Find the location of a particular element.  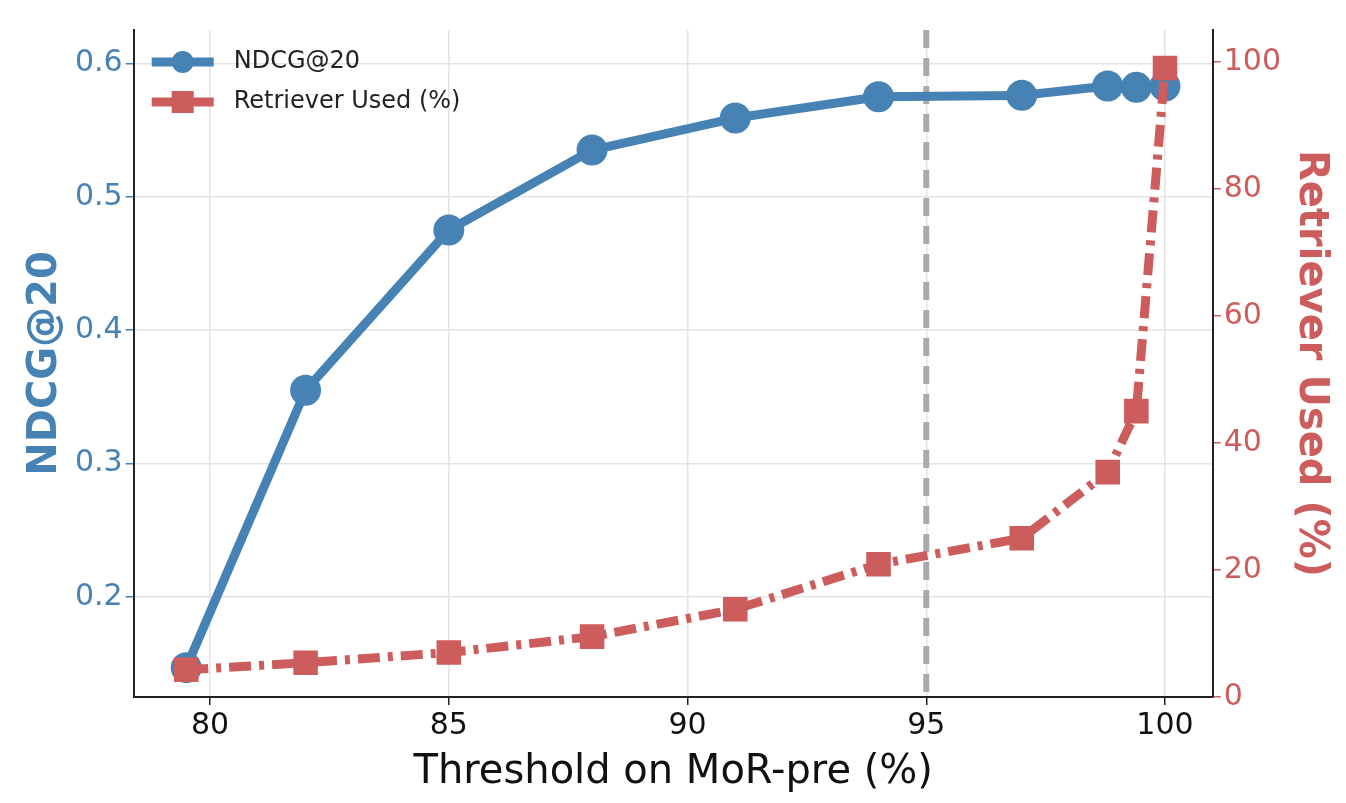

y-tick-label: 0.6 is located at coordinates (98, 61).